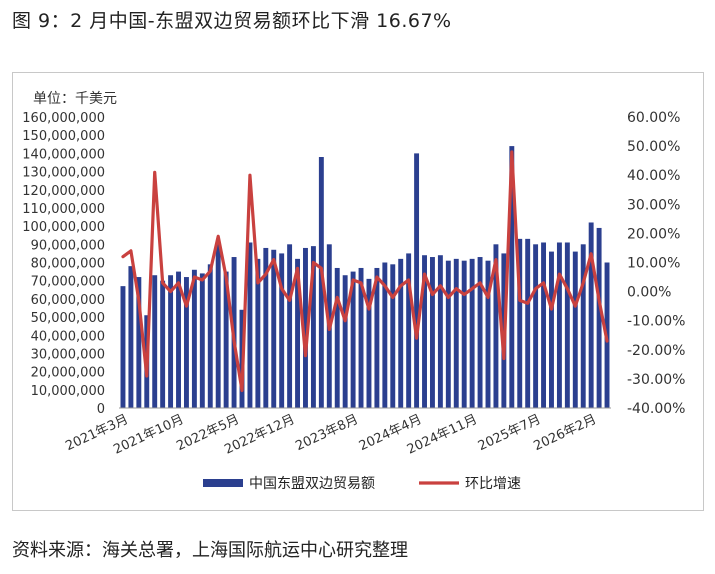 The width and height of the screenshot is (715, 574). I want to click on right-tick-label: -10.00%, so click(656, 322).